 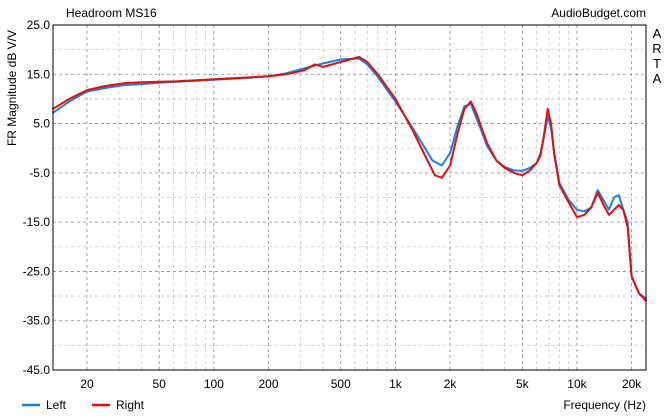 I want to click on x-tick-labels: 20 50 100 200 500 1k 2k 5k 10k 20k, so click(x=361, y=384).